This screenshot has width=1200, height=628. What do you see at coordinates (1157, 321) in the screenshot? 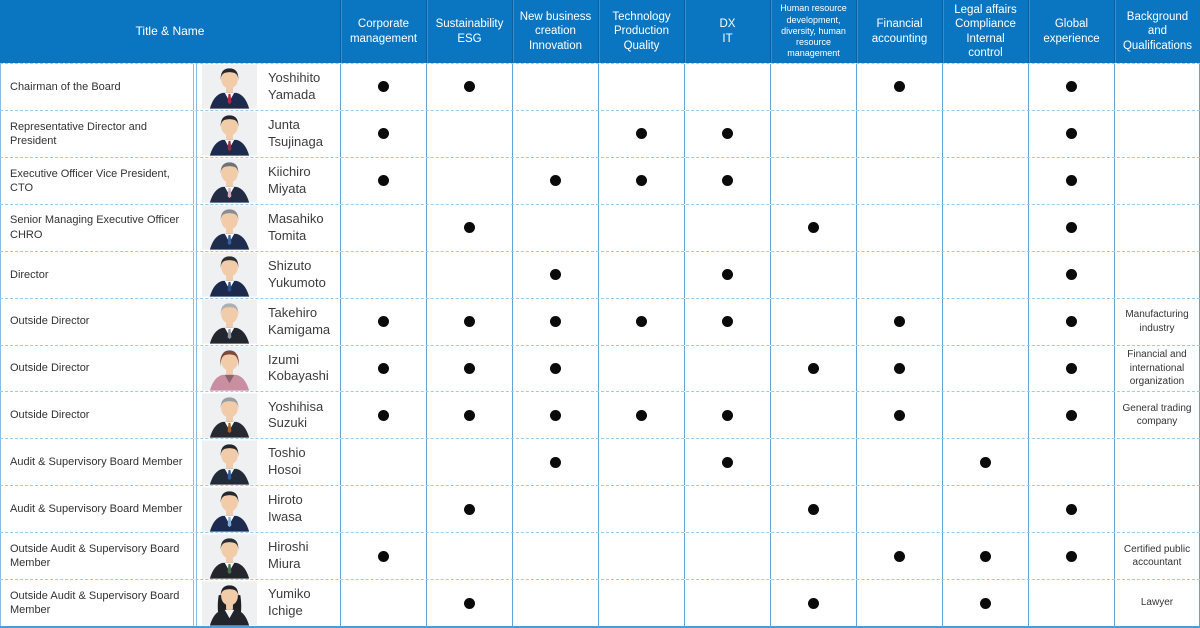
I see `background-cell: Manufacturing industry` at bounding box center [1157, 321].